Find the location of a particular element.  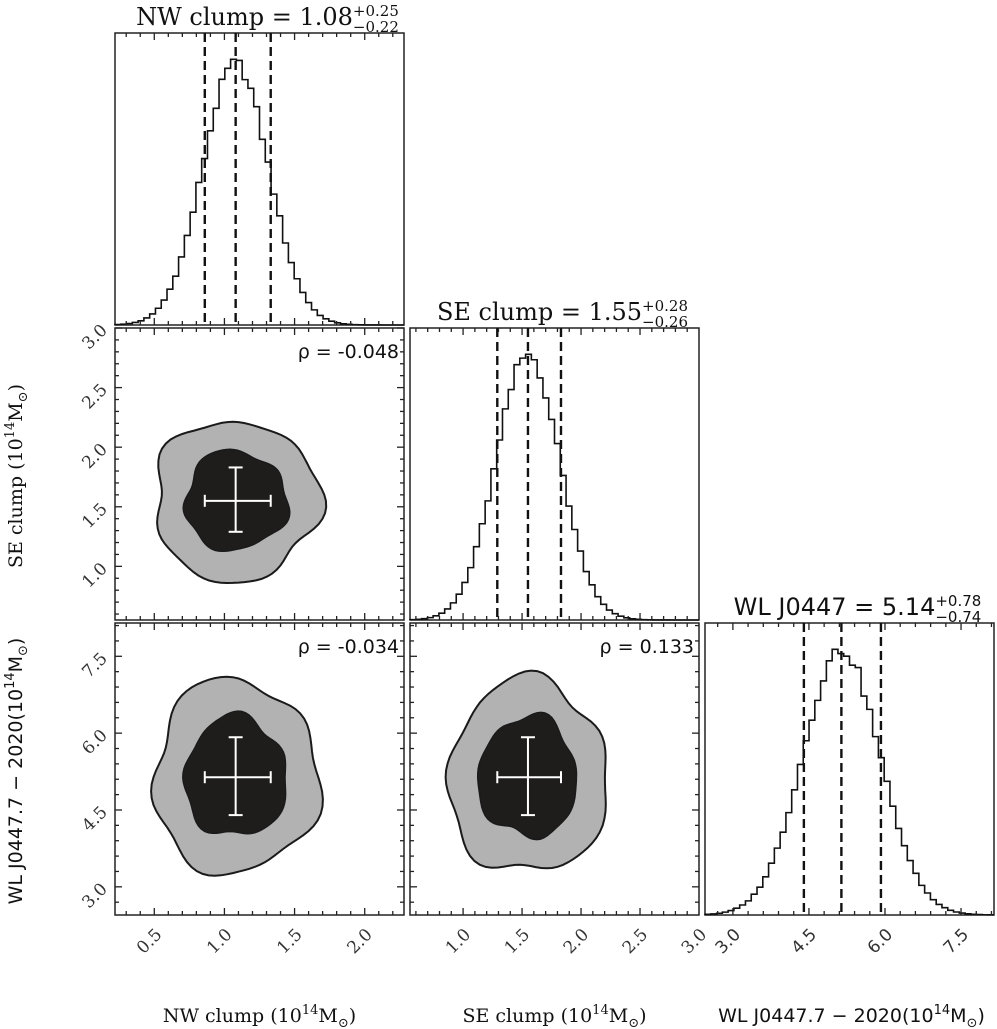

title-err-plus-se: +0.28 is located at coordinates (665, 306).